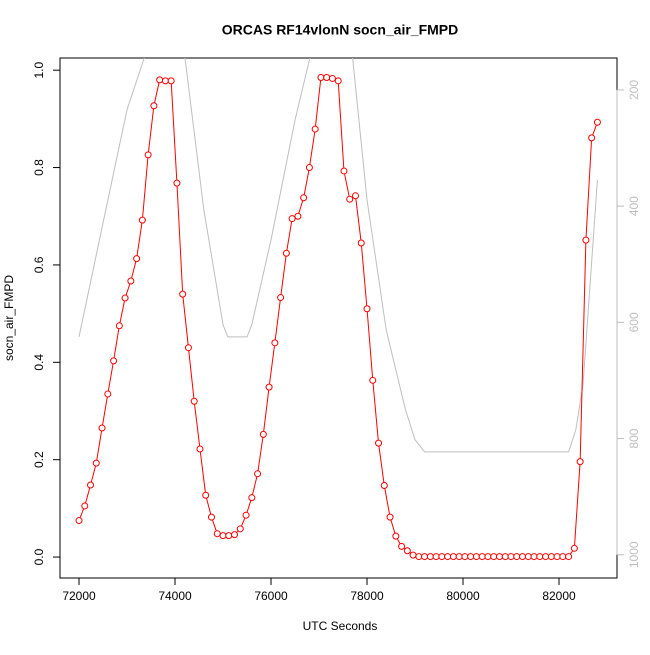  I want to click on x-tick-label: 74000, so click(175, 596).